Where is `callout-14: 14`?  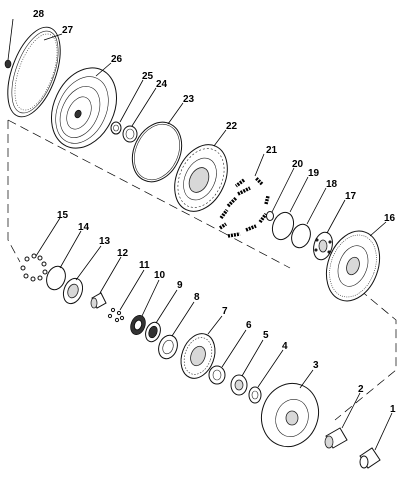
callout-14: 14 is located at coordinates (84, 227).